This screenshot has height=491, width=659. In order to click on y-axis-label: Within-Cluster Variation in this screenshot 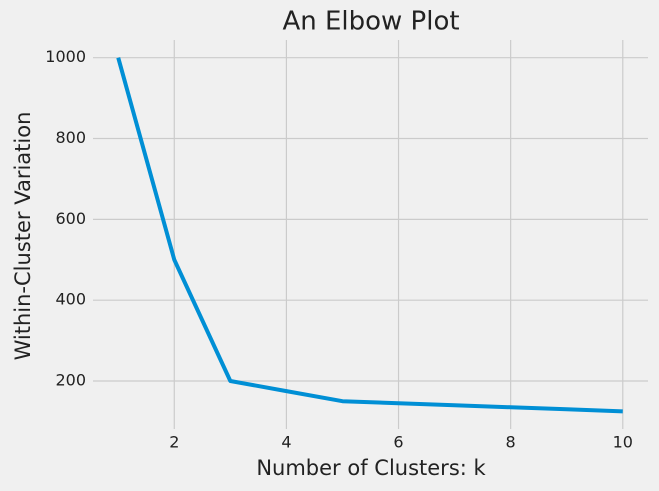, I will do `click(23, 236)`.